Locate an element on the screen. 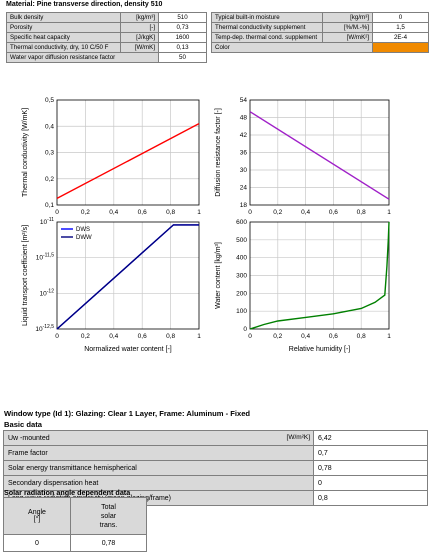 Image resolution: width=430 pixels, height=552 pixels. y-tick-label: 0,4 is located at coordinates (49, 126).